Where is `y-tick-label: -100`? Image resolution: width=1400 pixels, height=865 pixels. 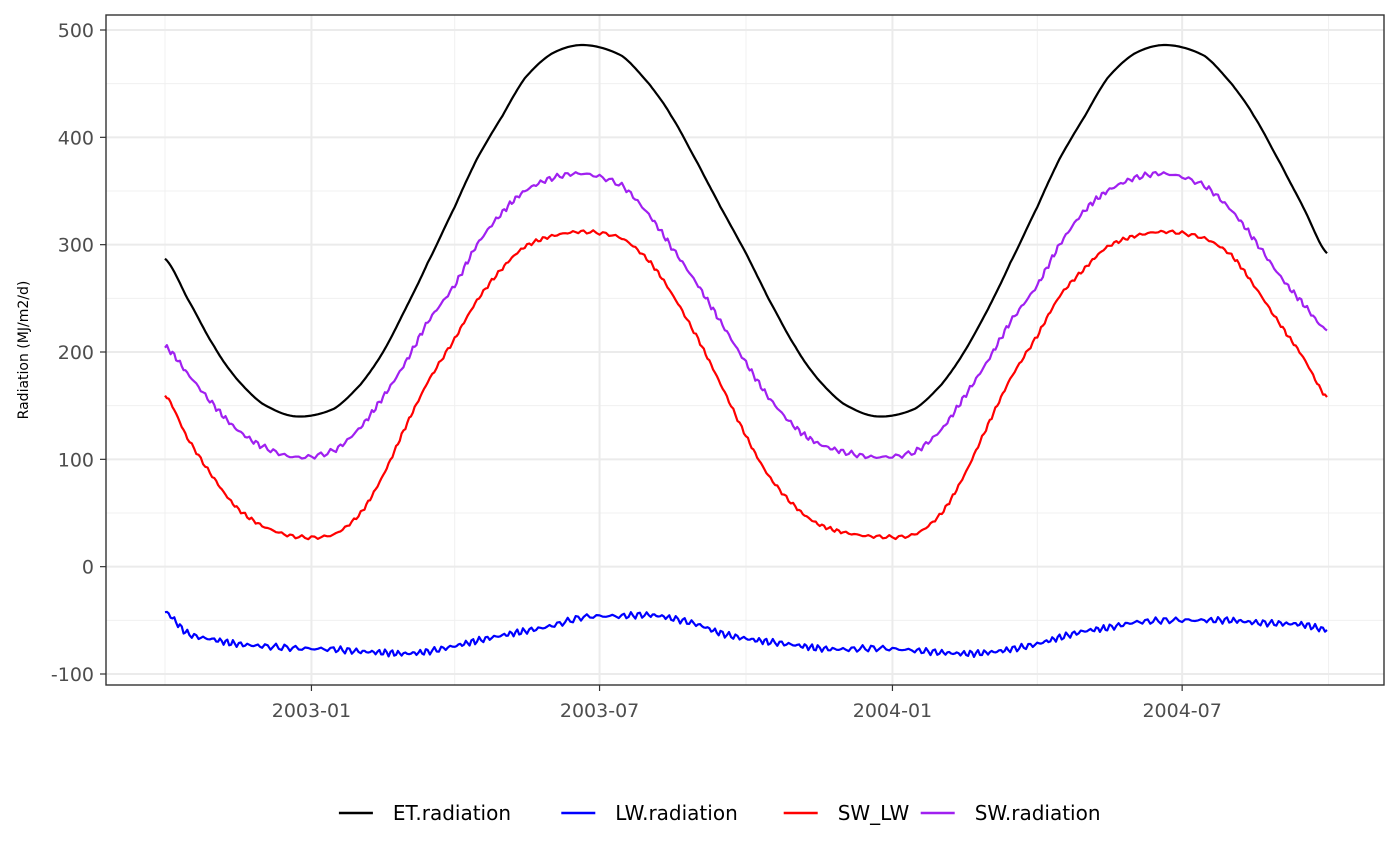 y-tick-label: -100 is located at coordinates (72, 675).